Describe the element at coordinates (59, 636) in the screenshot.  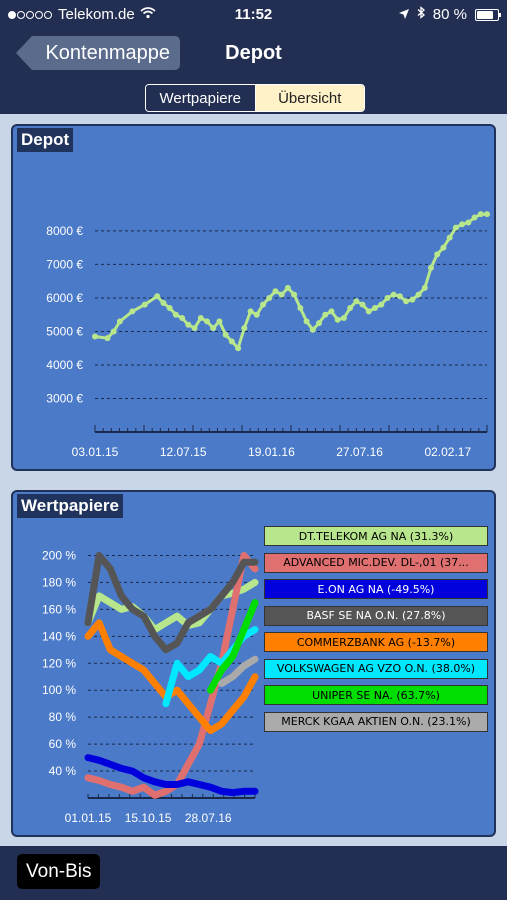
I see `y-tick-label: 140 %` at that location.